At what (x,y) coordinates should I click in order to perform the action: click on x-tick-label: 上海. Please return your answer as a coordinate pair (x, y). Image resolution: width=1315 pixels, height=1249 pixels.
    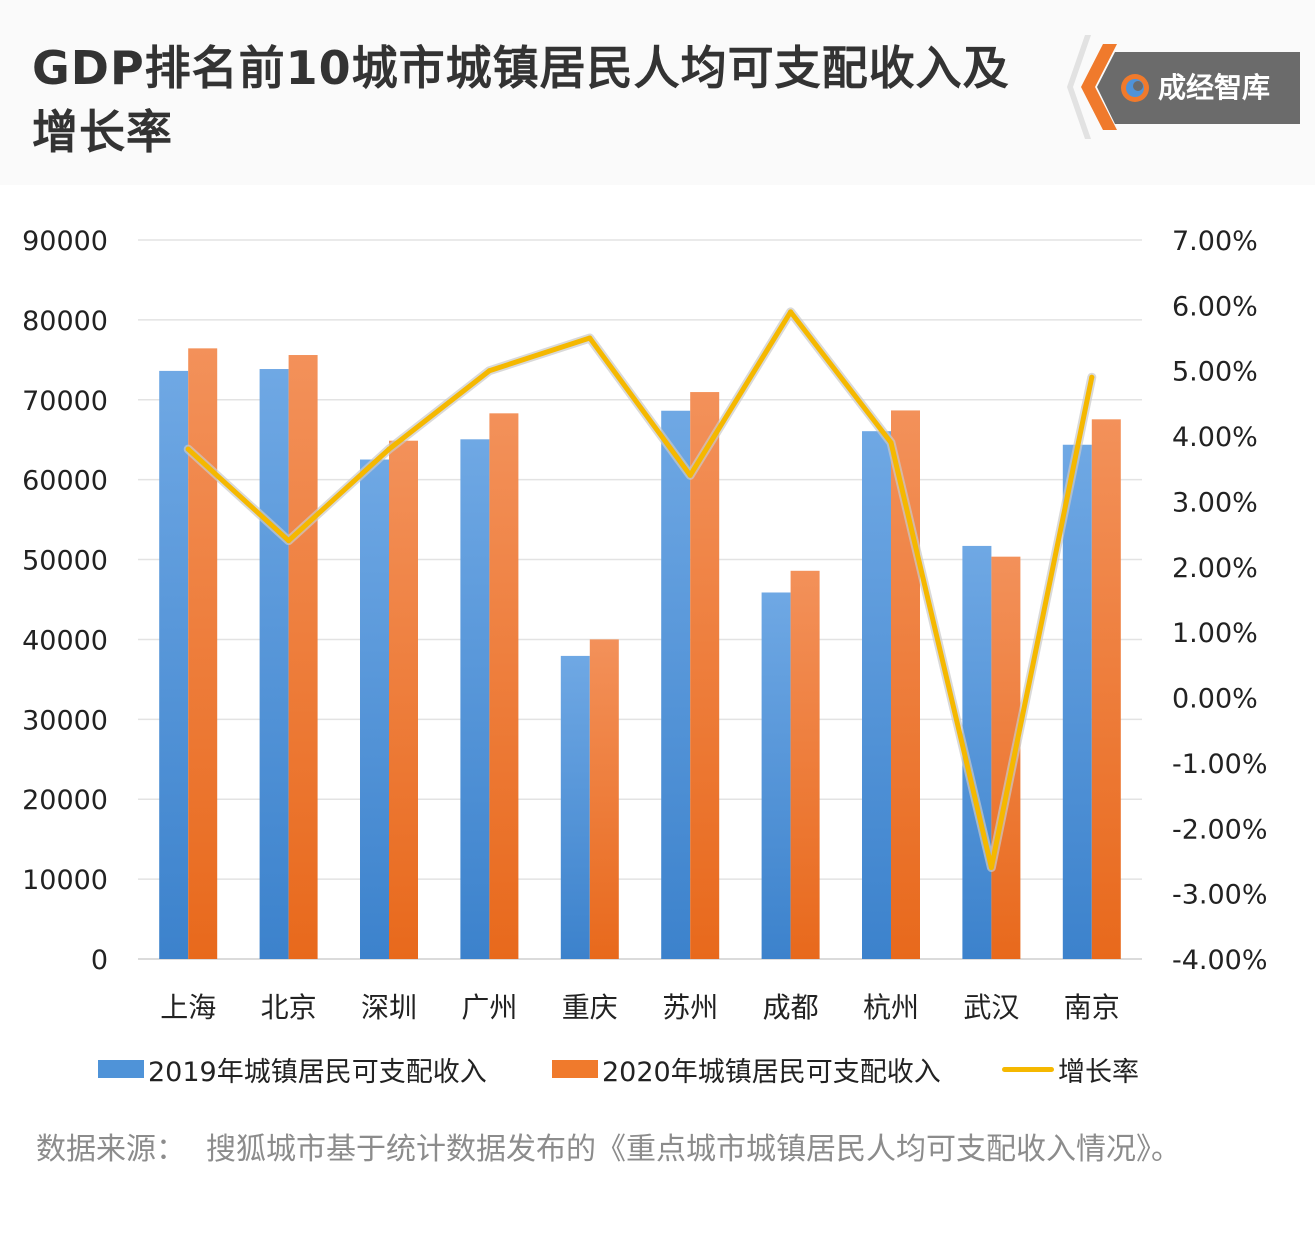
    Looking at the image, I should click on (188, 1007).